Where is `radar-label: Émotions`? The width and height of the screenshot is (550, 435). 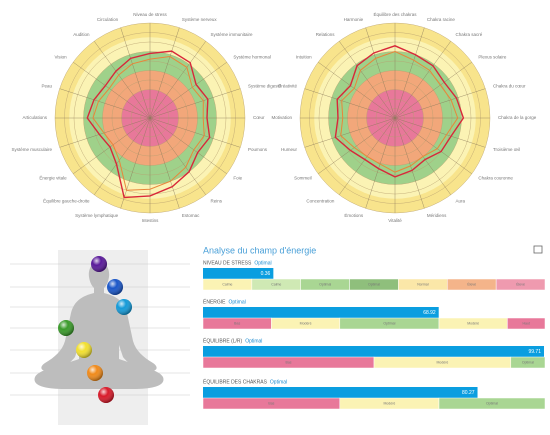
radar-label: Émotions is located at coordinates (354, 215).